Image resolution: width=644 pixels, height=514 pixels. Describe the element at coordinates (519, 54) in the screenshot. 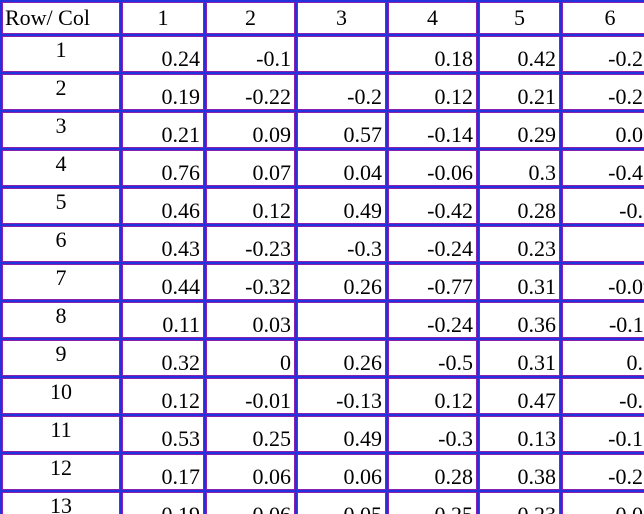

I see `table-cell: 0.42` at that location.